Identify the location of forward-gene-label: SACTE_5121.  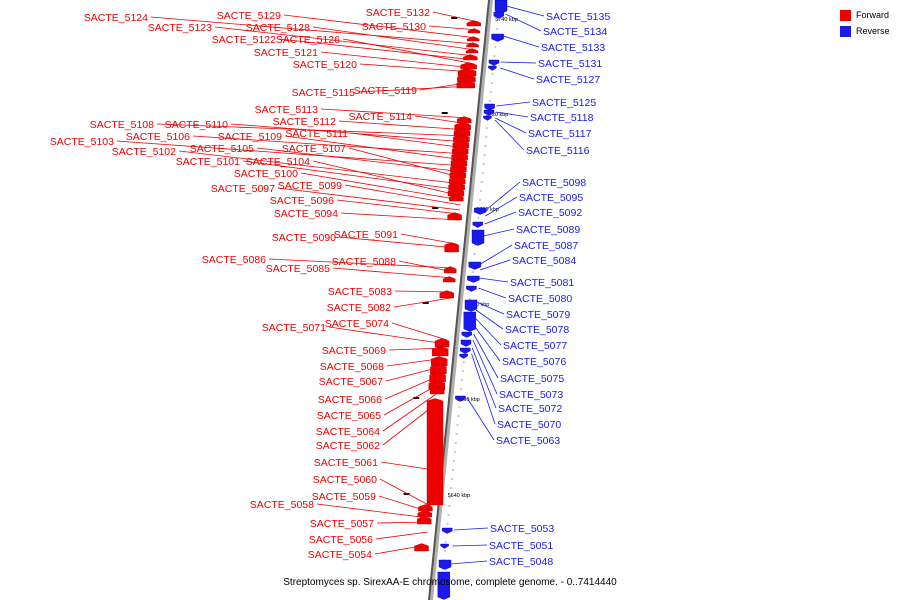
(286, 53).